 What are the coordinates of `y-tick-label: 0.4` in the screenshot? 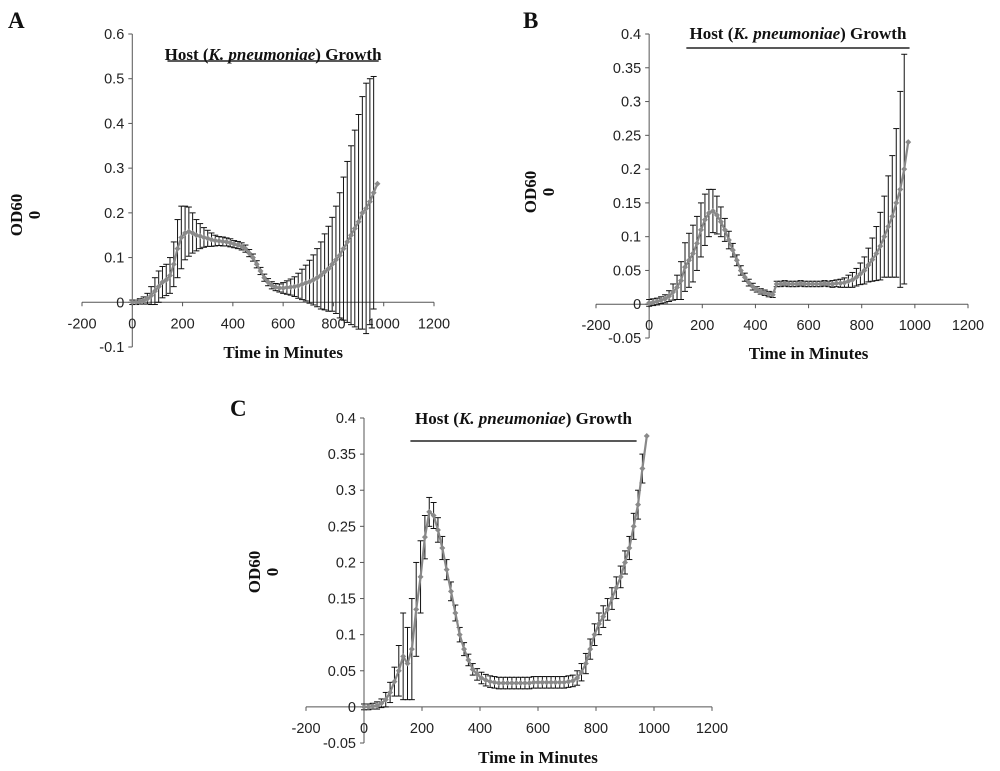 It's located at (631, 35).